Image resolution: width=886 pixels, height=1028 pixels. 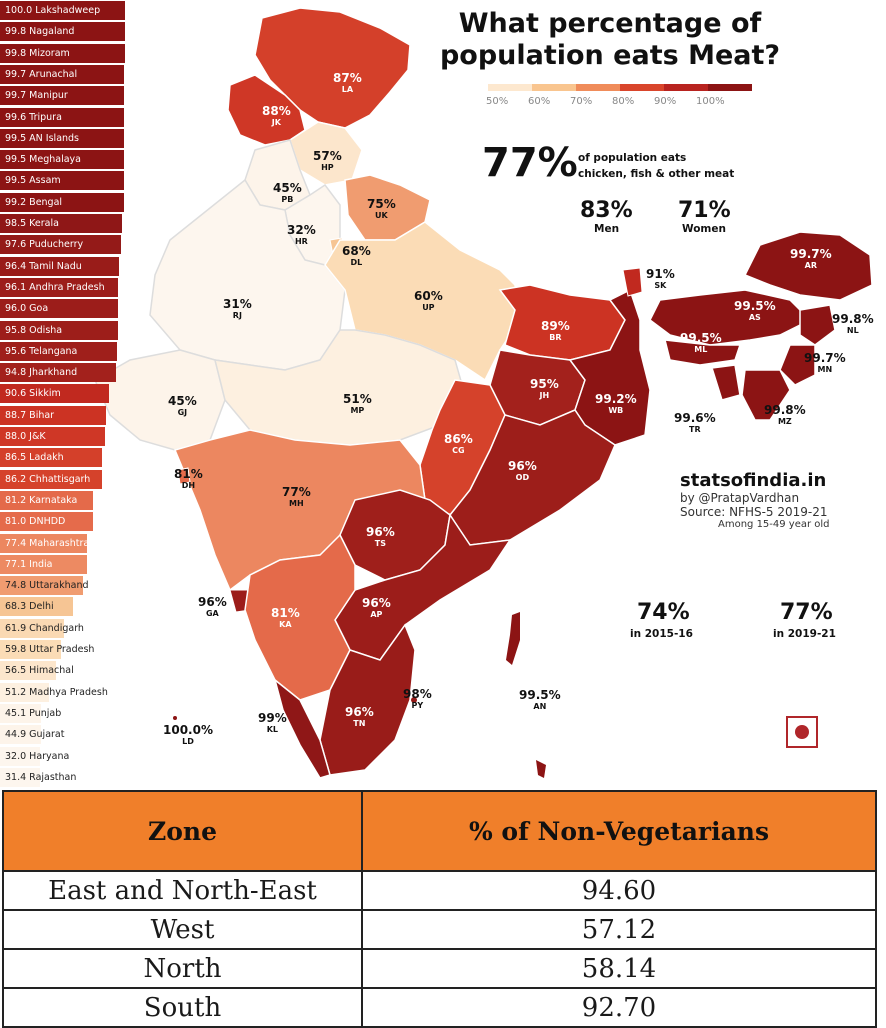 What do you see at coordinates (347, 84) in the screenshot?
I see `state-label-la: 87% LA` at bounding box center [347, 84].